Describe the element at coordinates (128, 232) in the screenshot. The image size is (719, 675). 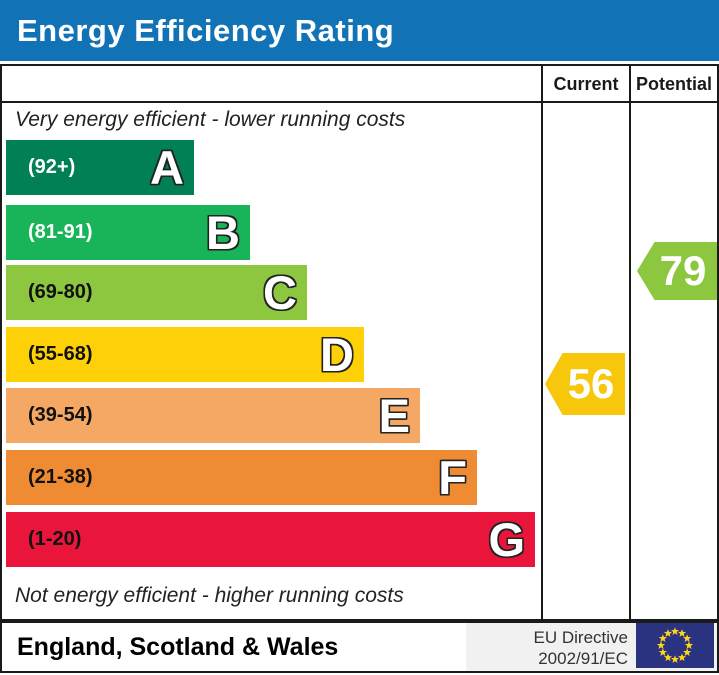
I see `band-B: (81-91) B` at that location.